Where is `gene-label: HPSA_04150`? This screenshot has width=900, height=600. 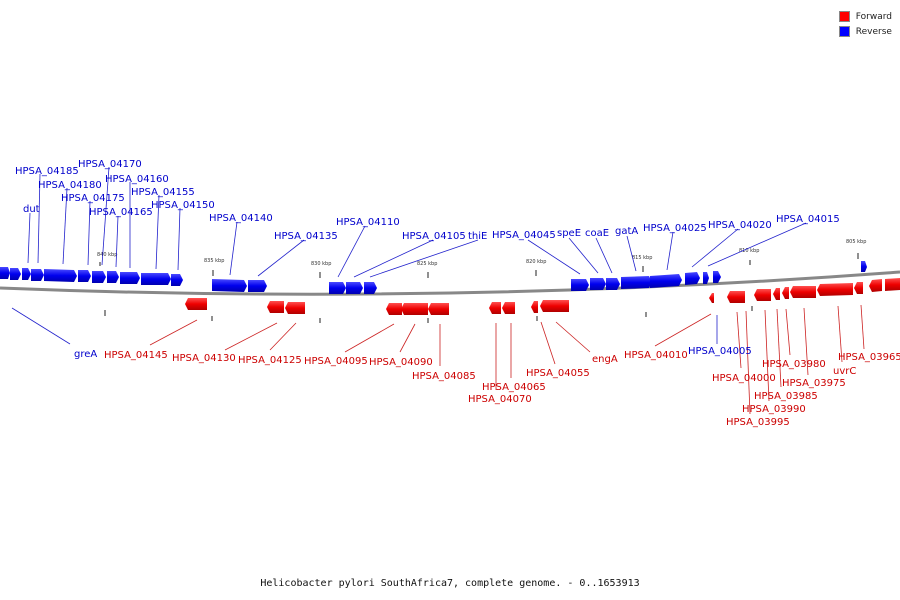 gene-label: HPSA_04150 is located at coordinates (183, 205).